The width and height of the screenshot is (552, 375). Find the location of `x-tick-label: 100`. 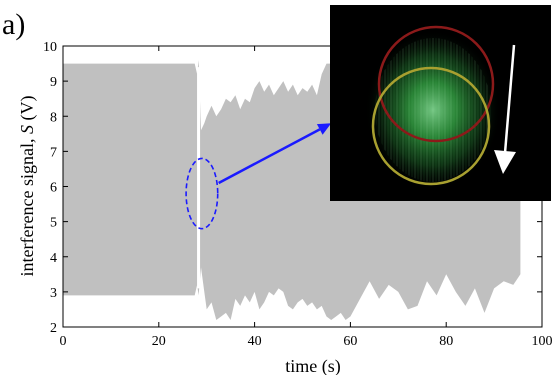

x-tick-label: 100 is located at coordinates (542, 341).